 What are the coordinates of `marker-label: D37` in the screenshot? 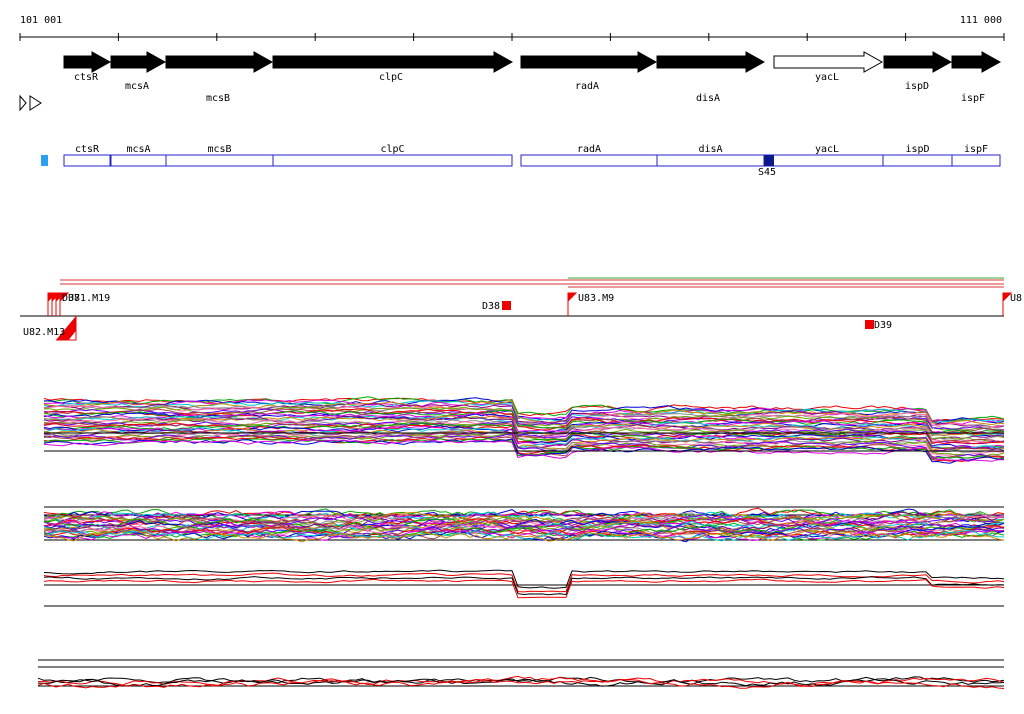 It's located at (71, 298).